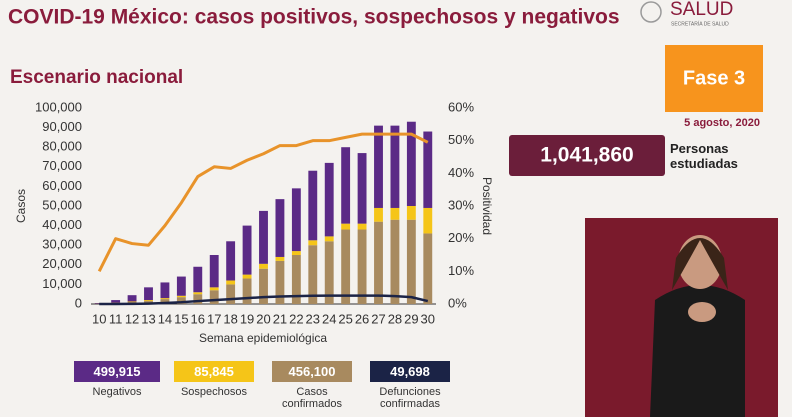 This screenshot has height=417, width=792. Describe the element at coordinates (96, 77) in the screenshot. I see `chart-subtitle: Escenario nacional` at that location.